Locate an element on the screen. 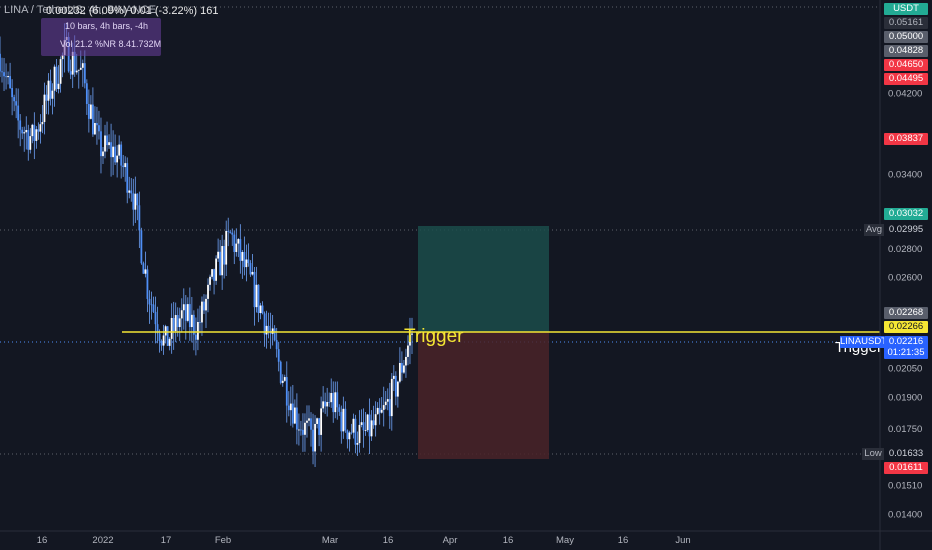  avg-label: Avg is located at coordinates (874, 230).